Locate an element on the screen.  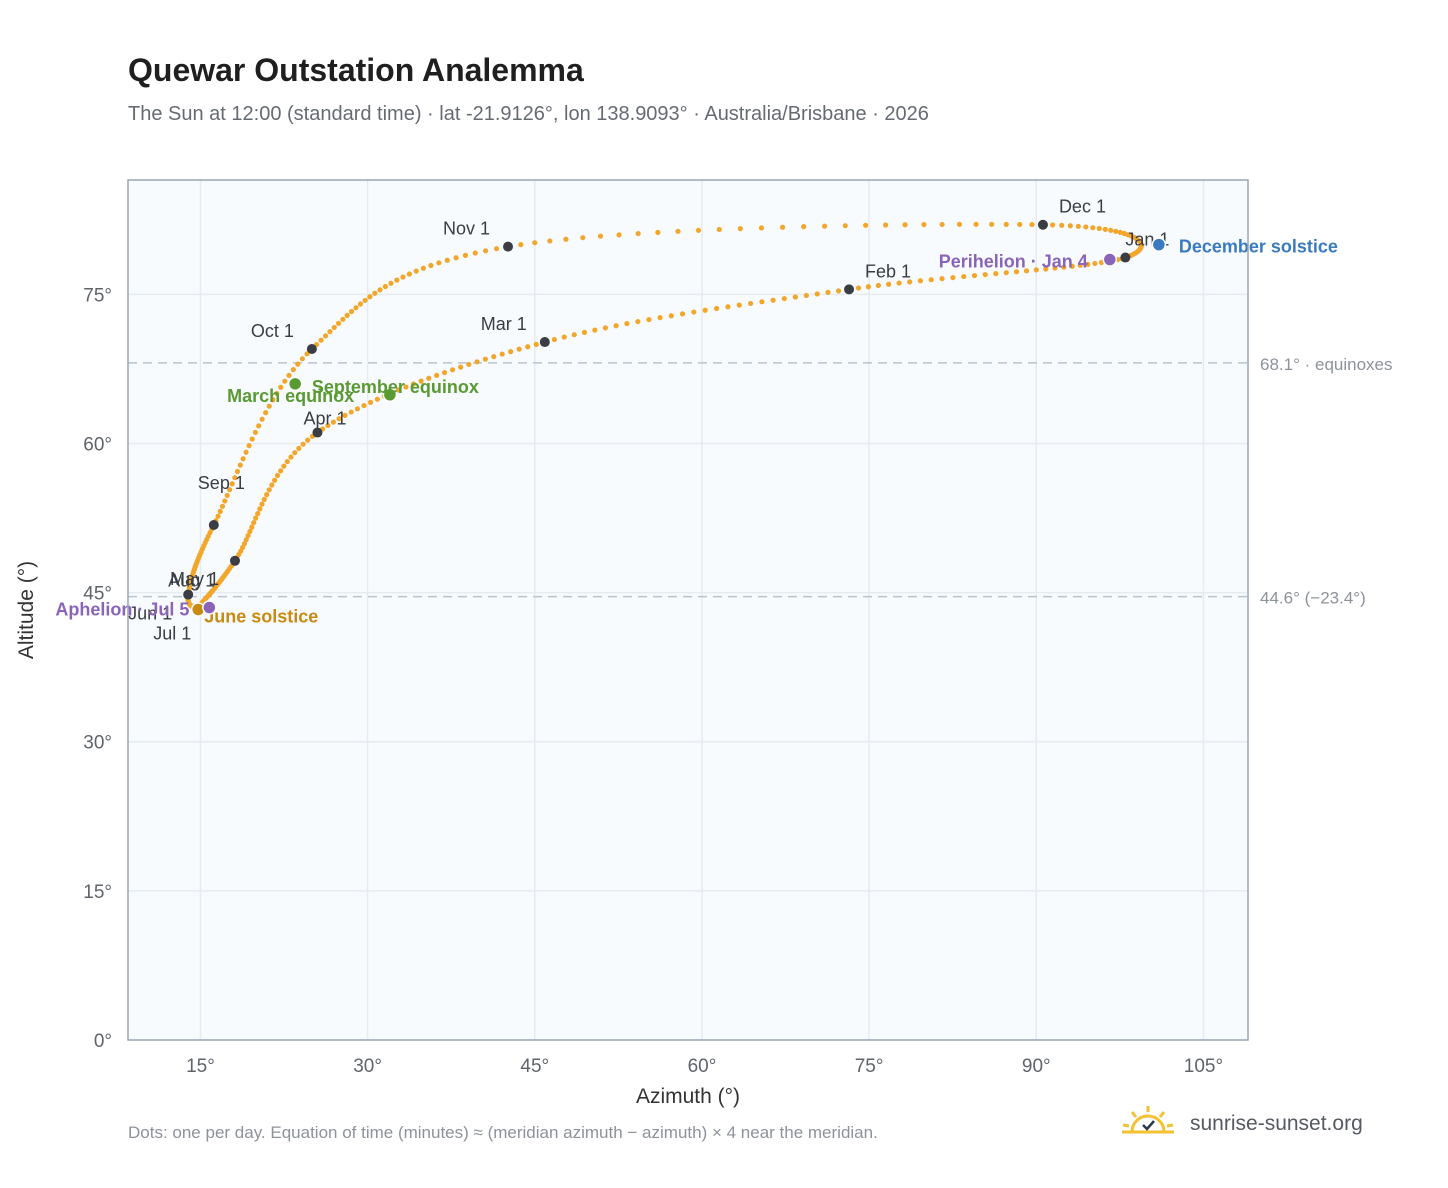
x-tick-label: 90° is located at coordinates (1036, 1066).